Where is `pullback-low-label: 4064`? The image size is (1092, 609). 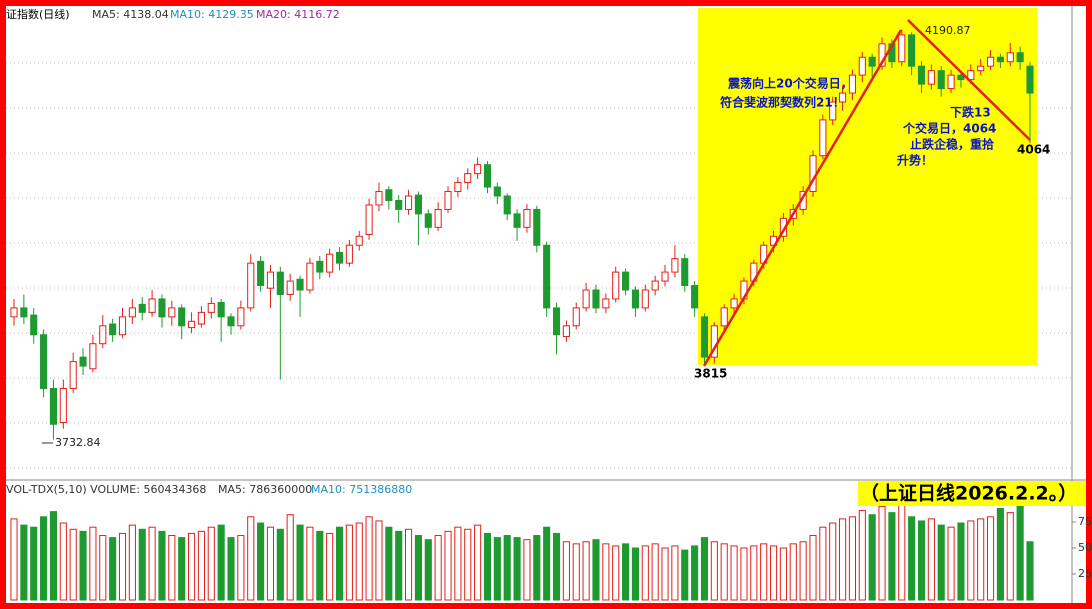
pullback-low-label: 4064 is located at coordinates (1033, 150).